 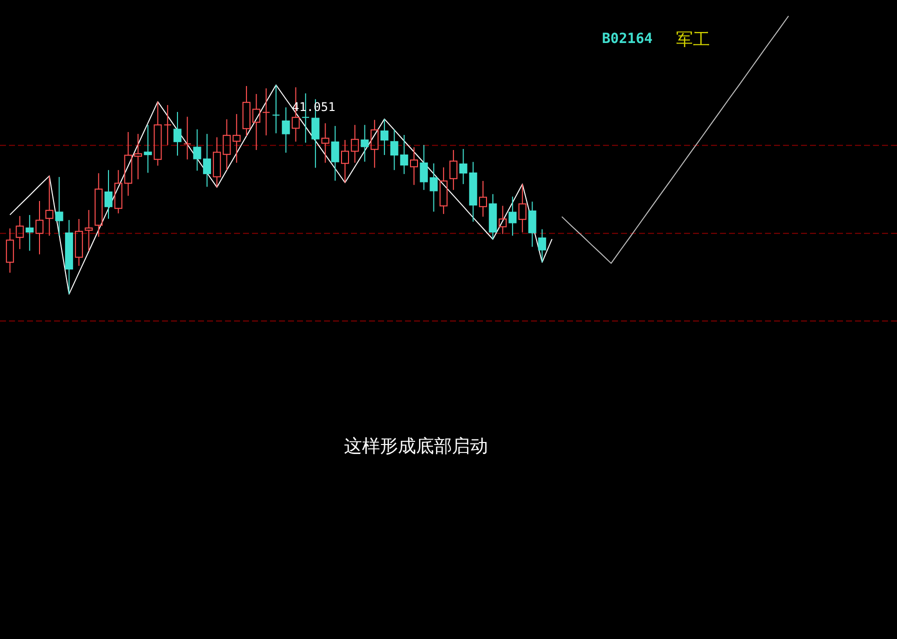 What do you see at coordinates (416, 446) in the screenshot?
I see `text: 这样形成底部启动` at bounding box center [416, 446].